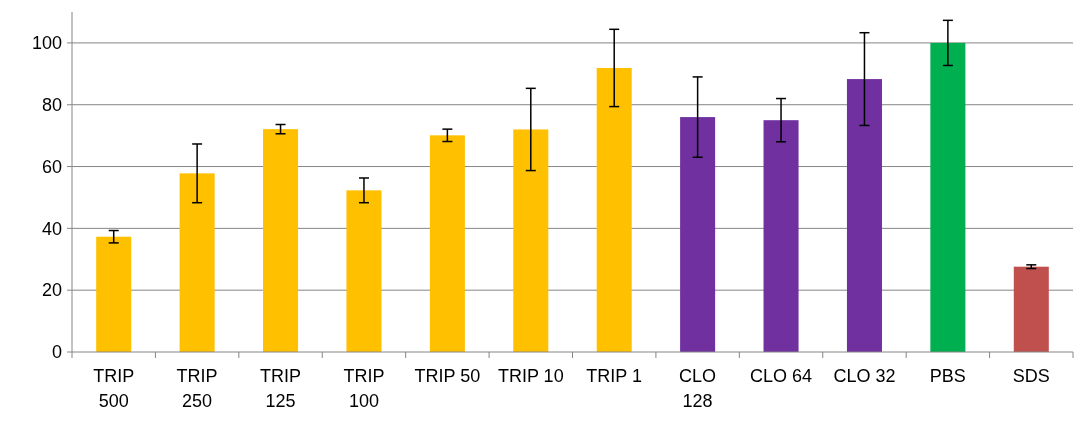 The height and width of the screenshot is (431, 1083). Describe the element at coordinates (364, 388) in the screenshot. I see `x-tick-label: TRIP 100` at that location.